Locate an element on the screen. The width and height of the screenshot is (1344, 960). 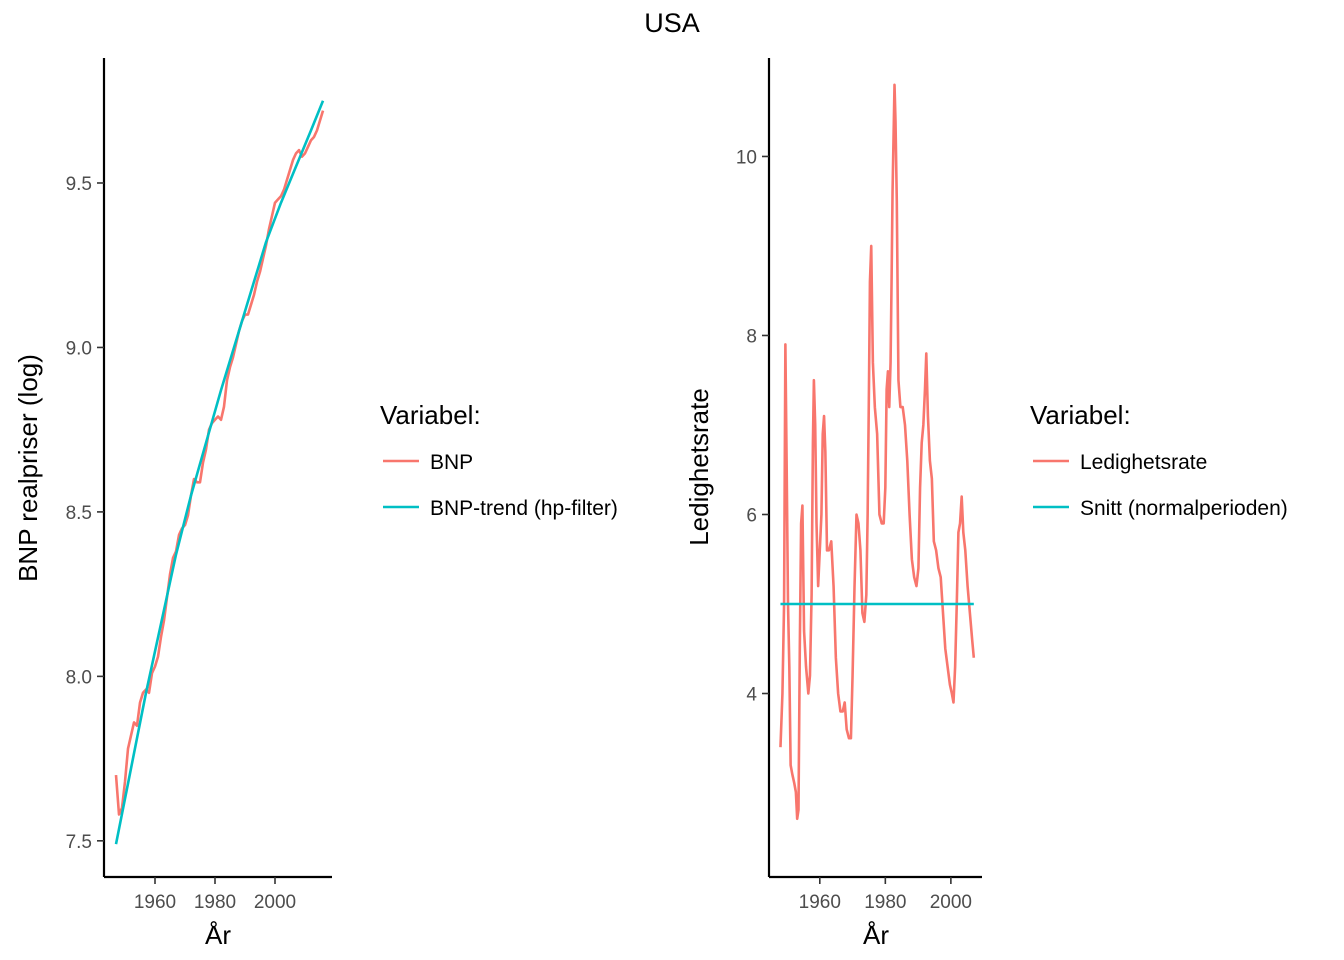
bnp-x-axis-title: År is located at coordinates (218, 935).